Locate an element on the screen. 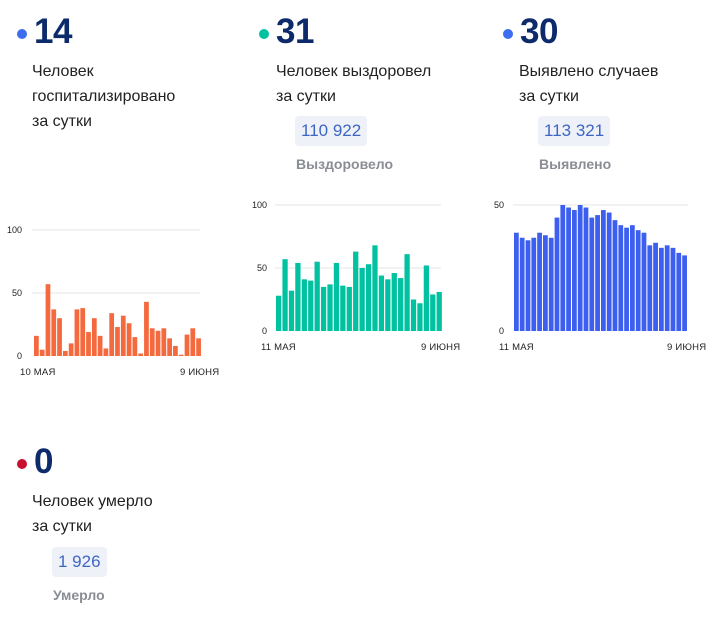  deaths-dot is located at coordinates (22, 463).